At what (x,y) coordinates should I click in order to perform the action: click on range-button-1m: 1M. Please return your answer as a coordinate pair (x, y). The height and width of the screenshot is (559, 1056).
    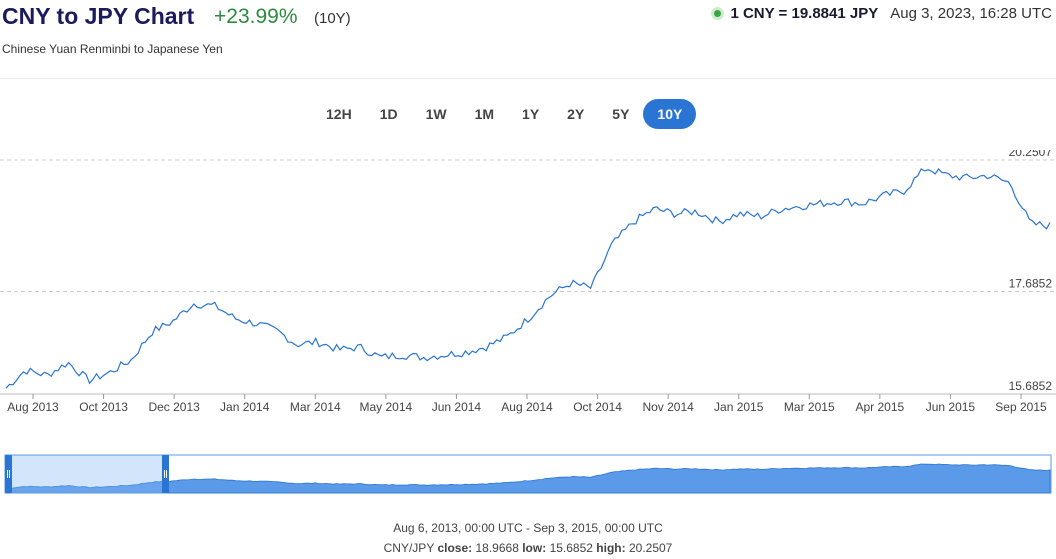
    Looking at the image, I should click on (484, 114).